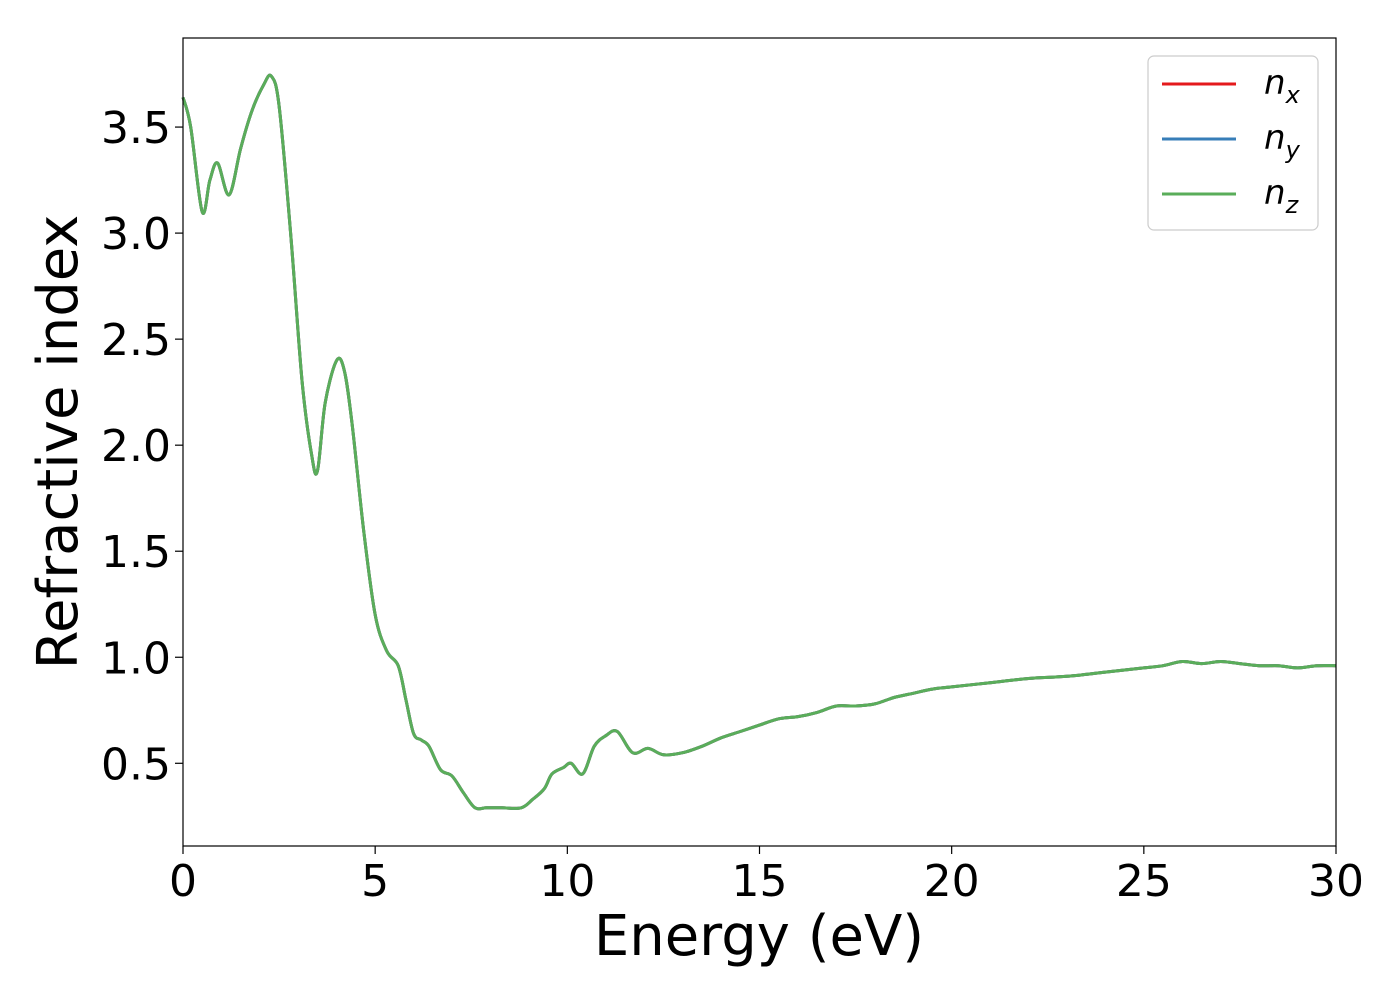 Image resolution: width=1400 pixels, height=1000 pixels. Describe the element at coordinates (136, 446) in the screenshot. I see `y-tick-label: 2.0` at that location.